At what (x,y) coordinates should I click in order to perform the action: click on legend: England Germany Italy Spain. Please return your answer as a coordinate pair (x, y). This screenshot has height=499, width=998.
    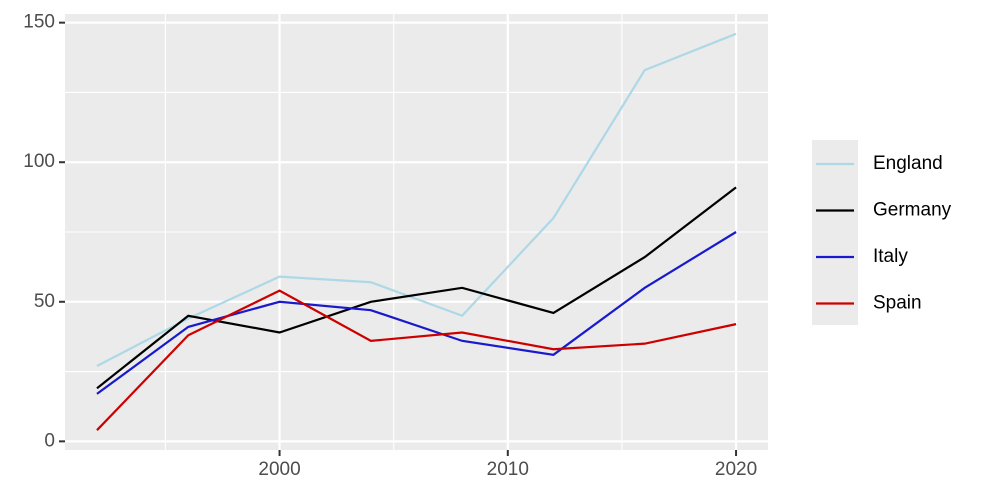
    Looking at the image, I should click on (884, 233).